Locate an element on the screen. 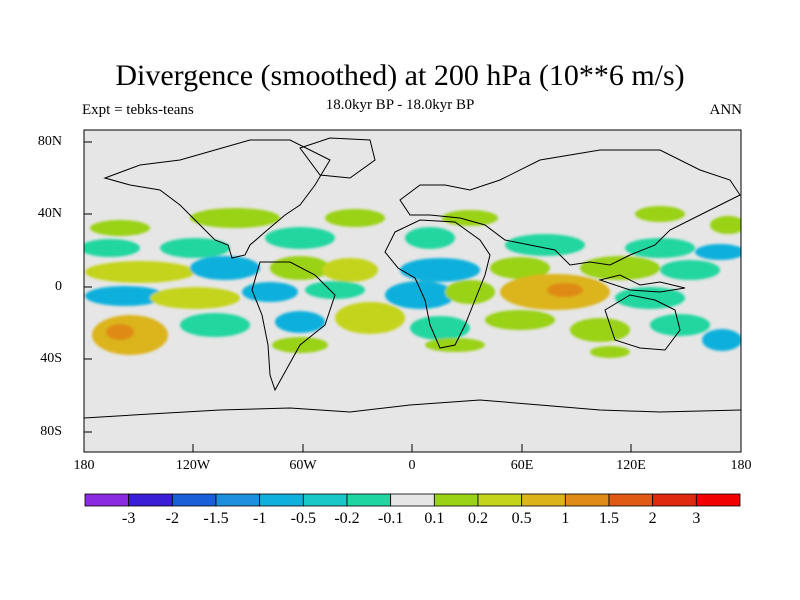 Image resolution: width=800 pixels, height=600 pixels. coastline-south-america is located at coordinates (293, 326).